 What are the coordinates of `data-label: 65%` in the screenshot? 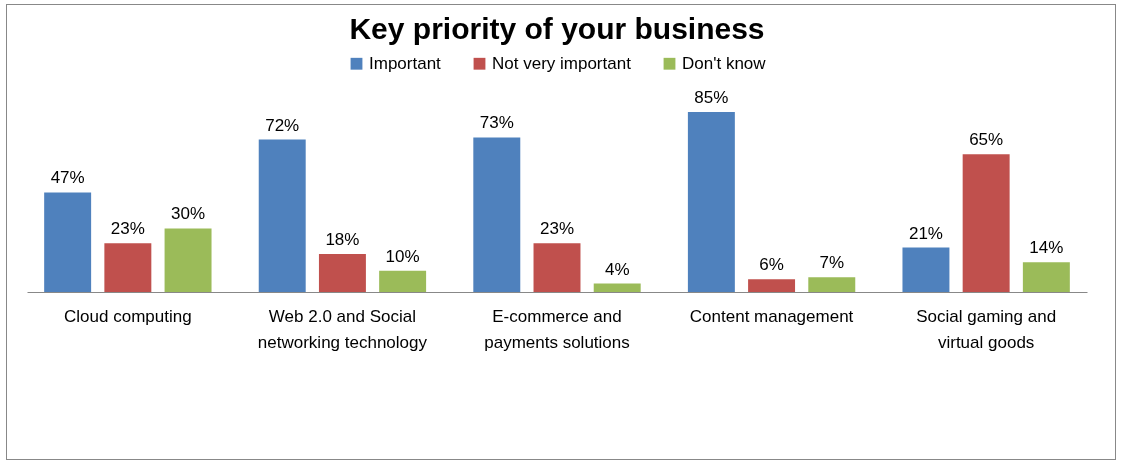 It's located at (986, 140).